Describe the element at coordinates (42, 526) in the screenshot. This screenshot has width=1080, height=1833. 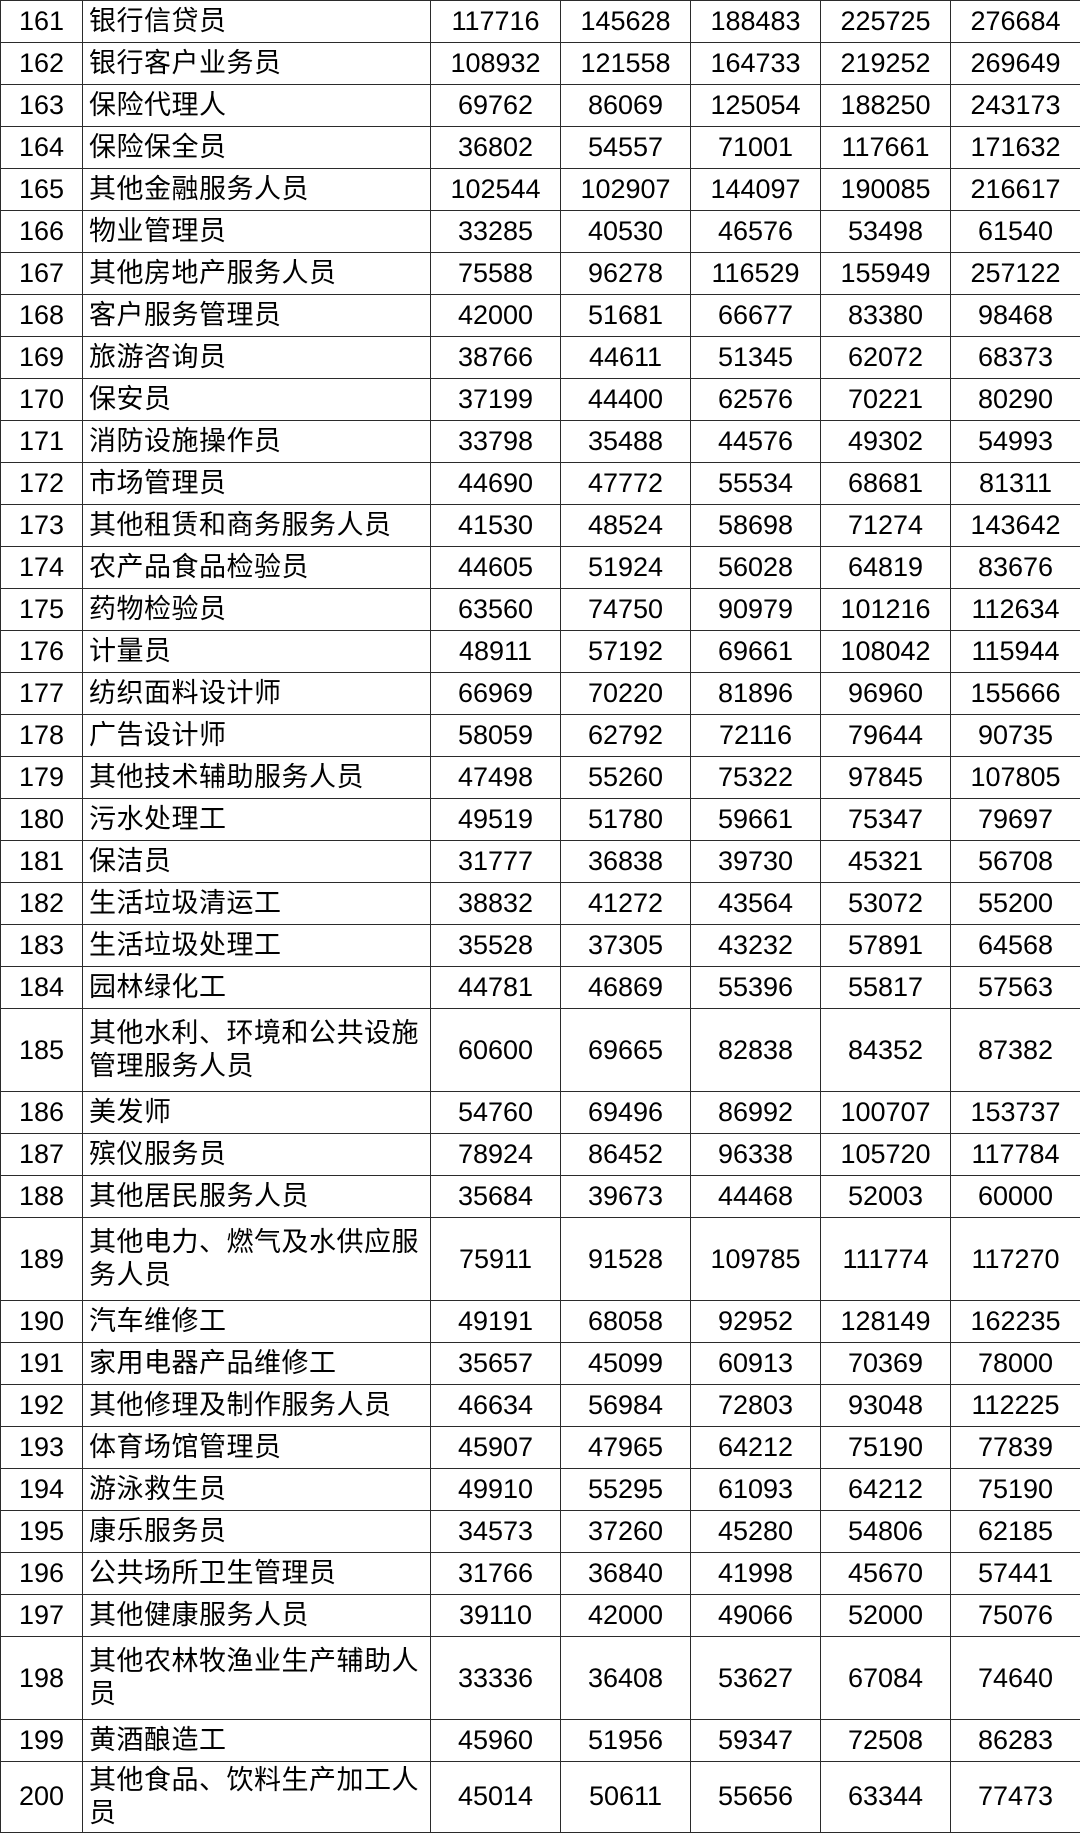
I see `row-rank-cell: 173` at that location.